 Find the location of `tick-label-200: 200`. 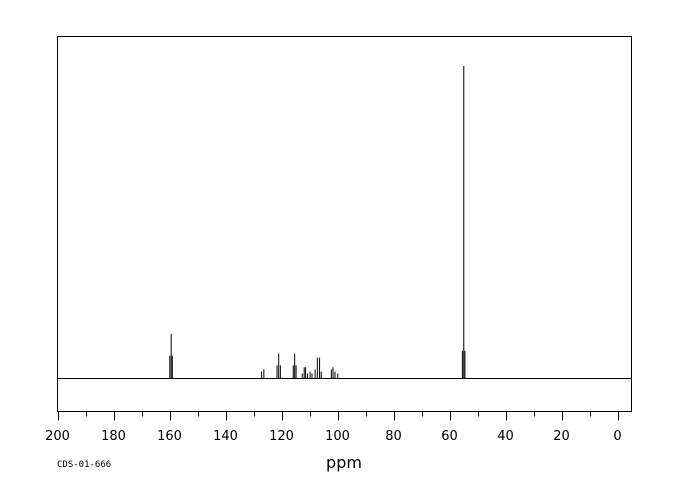

tick-label-200: 200 is located at coordinates (57, 436).